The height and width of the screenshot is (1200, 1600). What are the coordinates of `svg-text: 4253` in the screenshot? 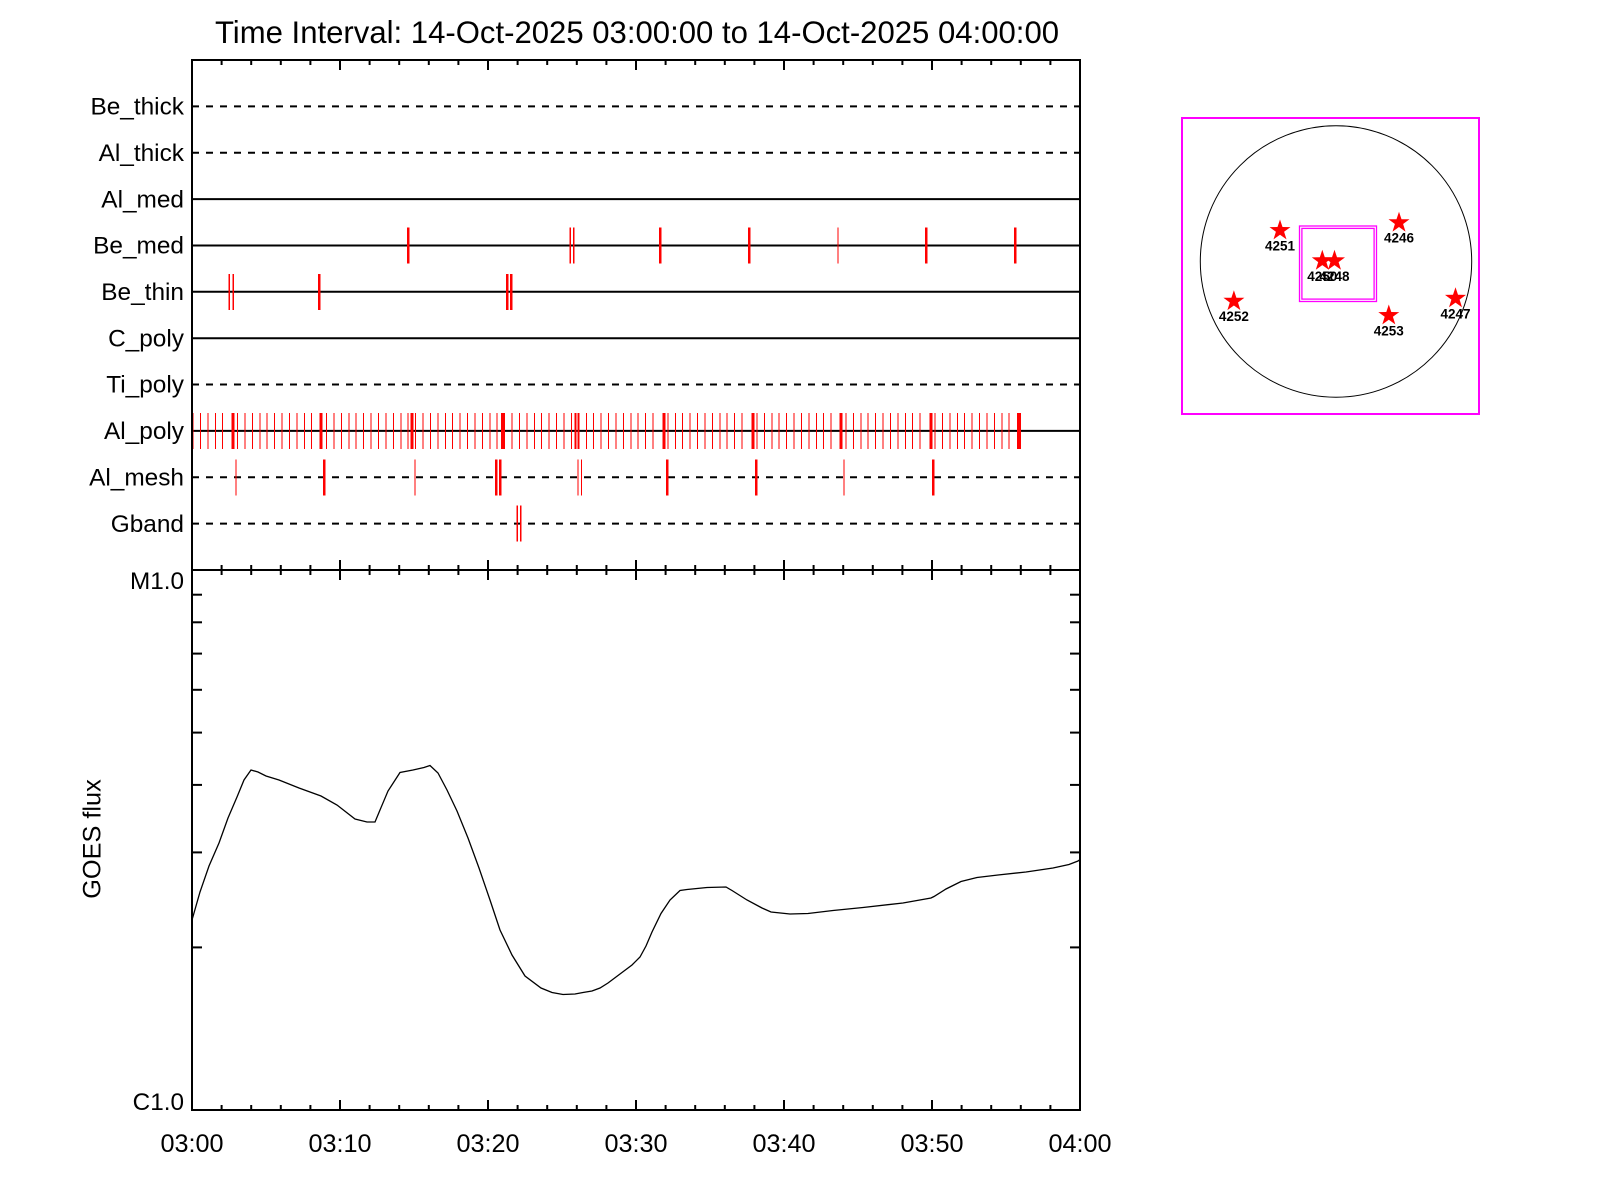 It's located at (1389, 331).